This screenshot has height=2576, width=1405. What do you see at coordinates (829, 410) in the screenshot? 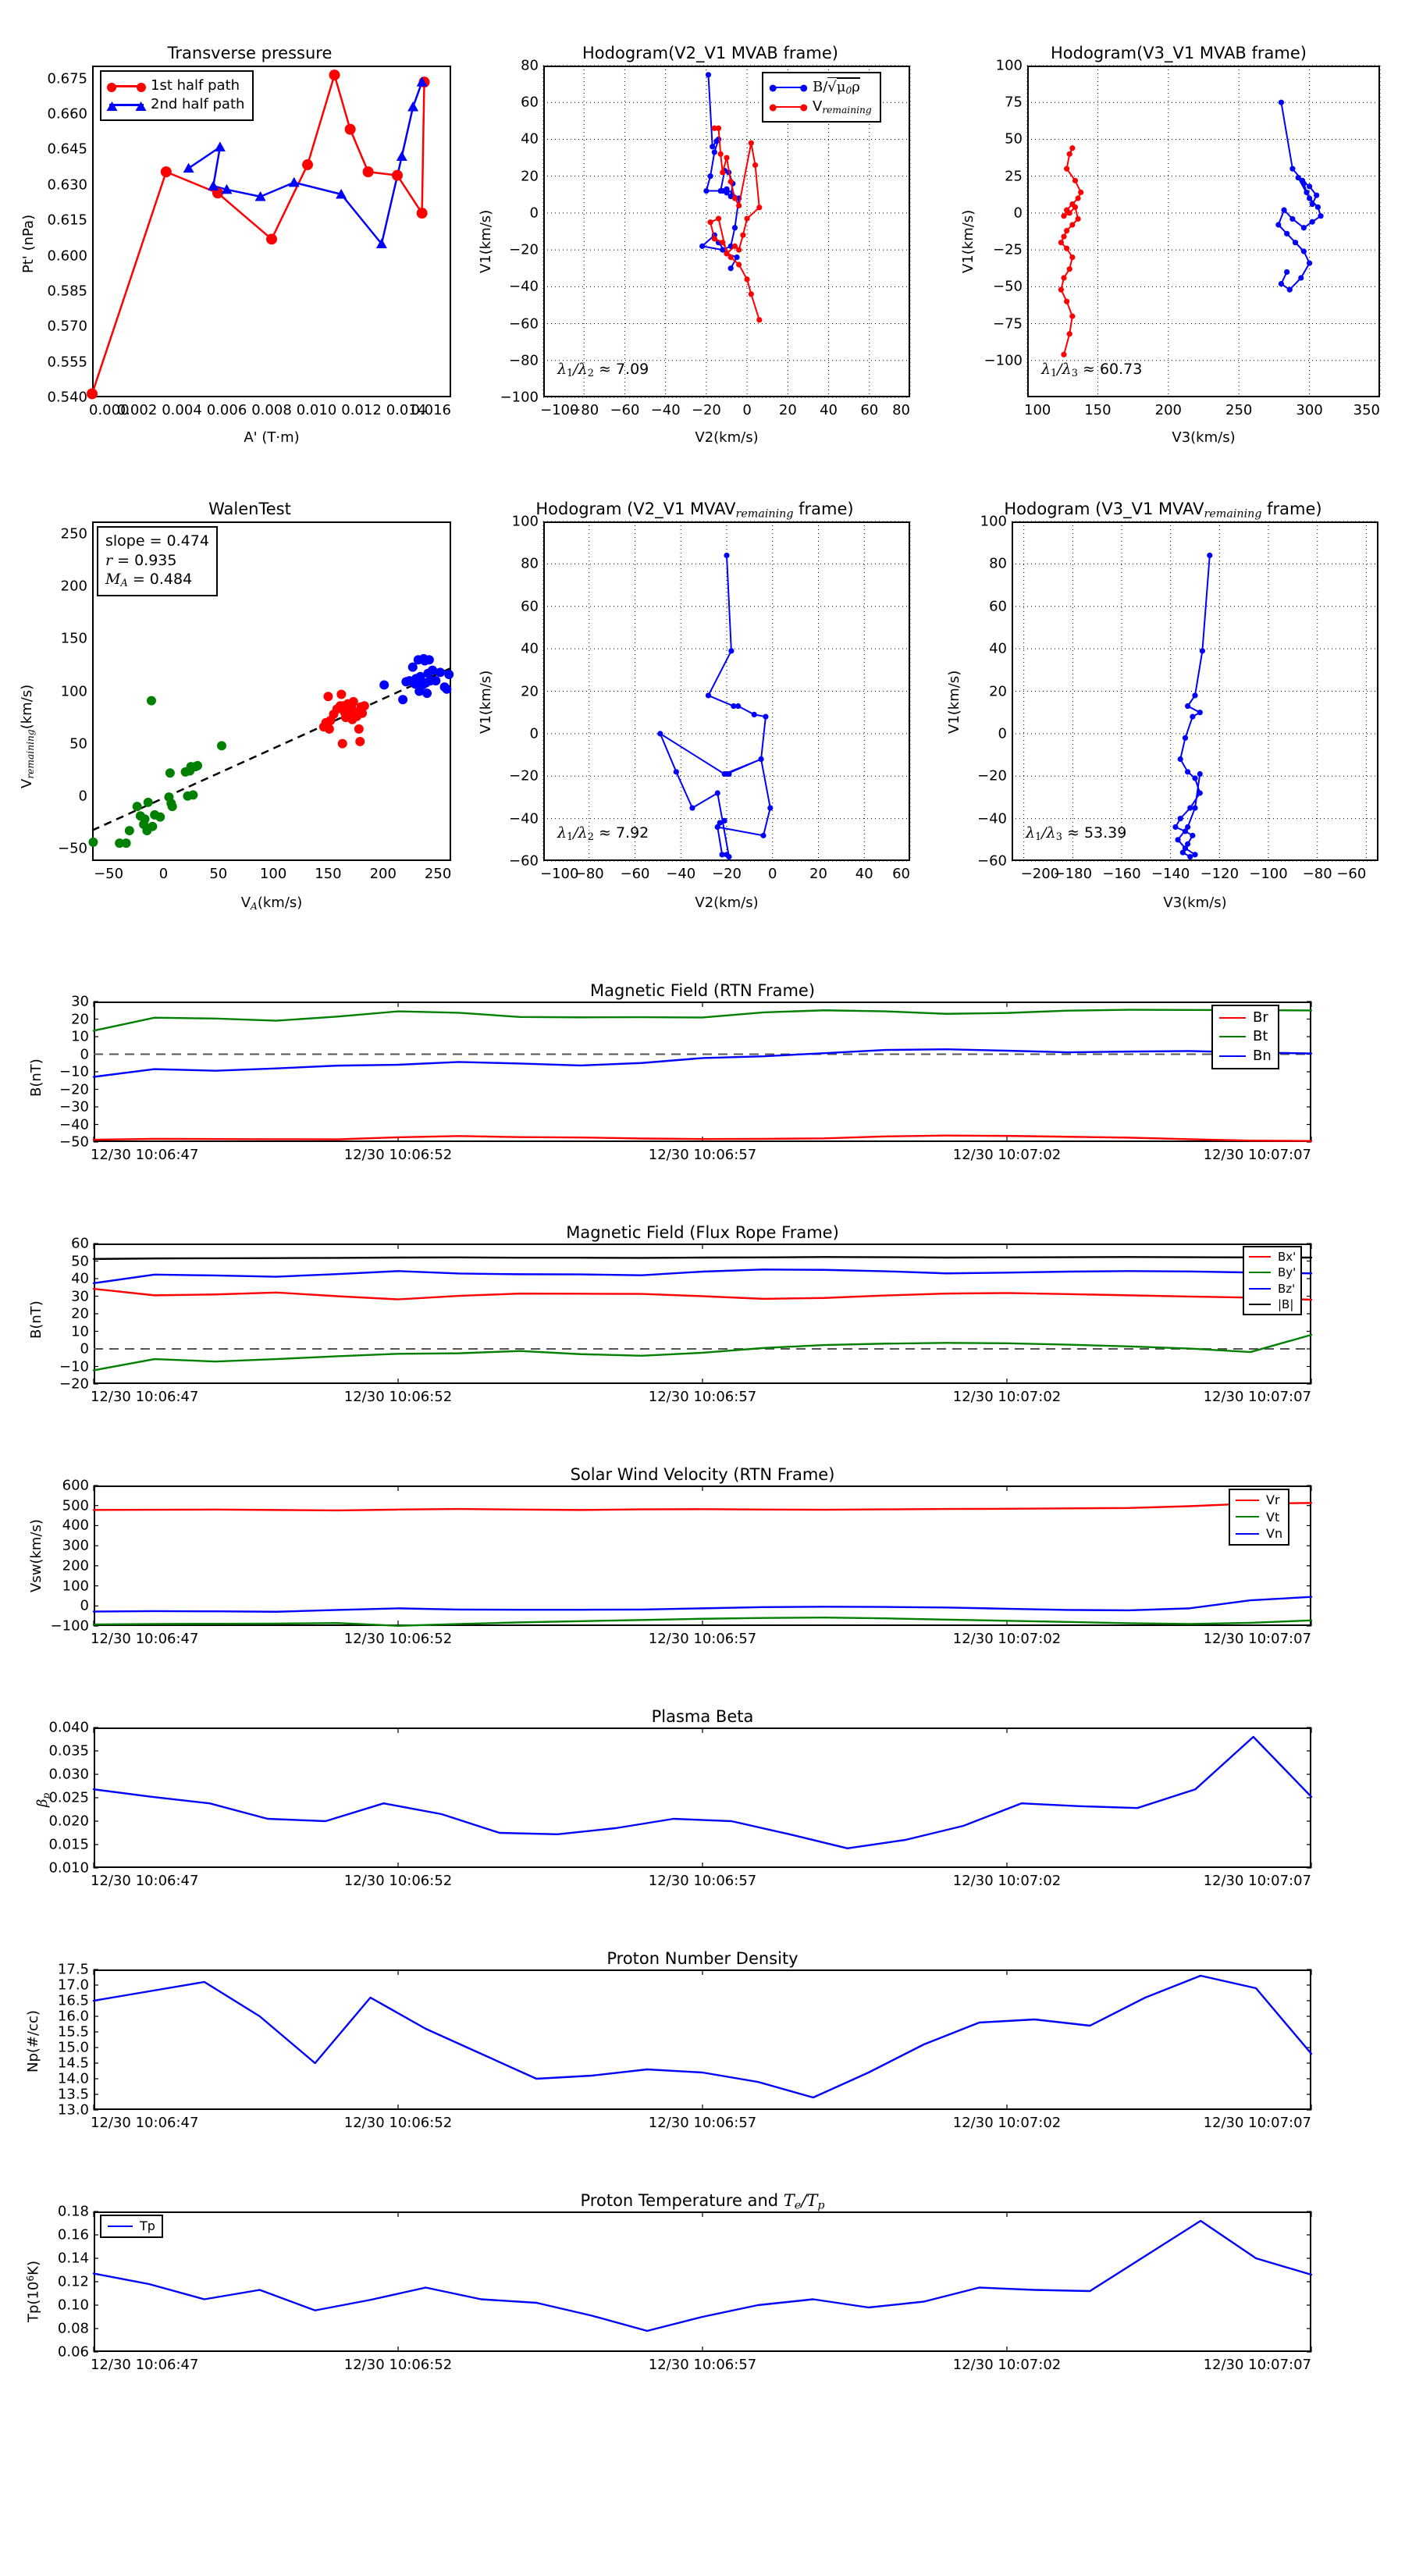
I see `x-tick-label: 40` at bounding box center [829, 410].